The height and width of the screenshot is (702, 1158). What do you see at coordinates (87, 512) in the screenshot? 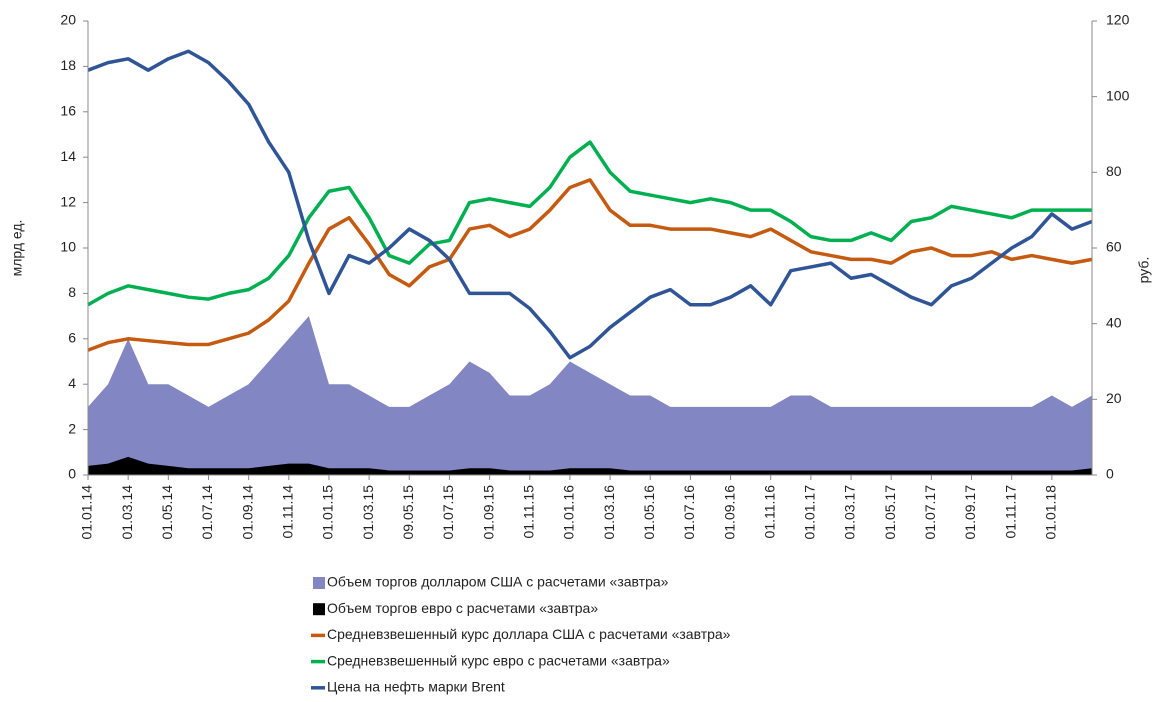
I see `x-tick-label: 01.01.14` at bounding box center [87, 512].